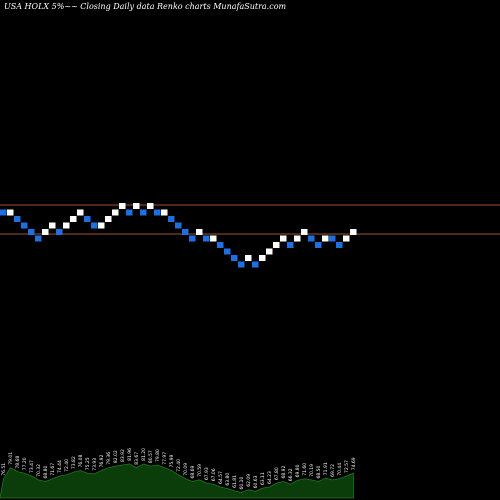 The height and width of the screenshot is (500, 500). I want to click on price-label: 68.69, so click(193, 471).